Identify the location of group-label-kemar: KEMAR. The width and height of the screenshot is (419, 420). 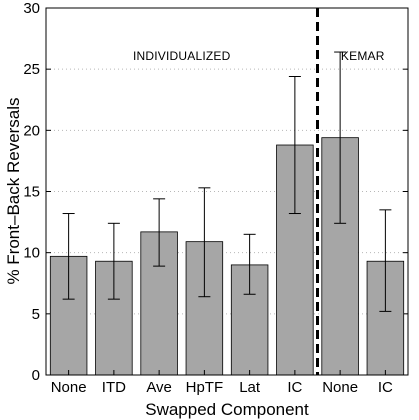
(363, 56).